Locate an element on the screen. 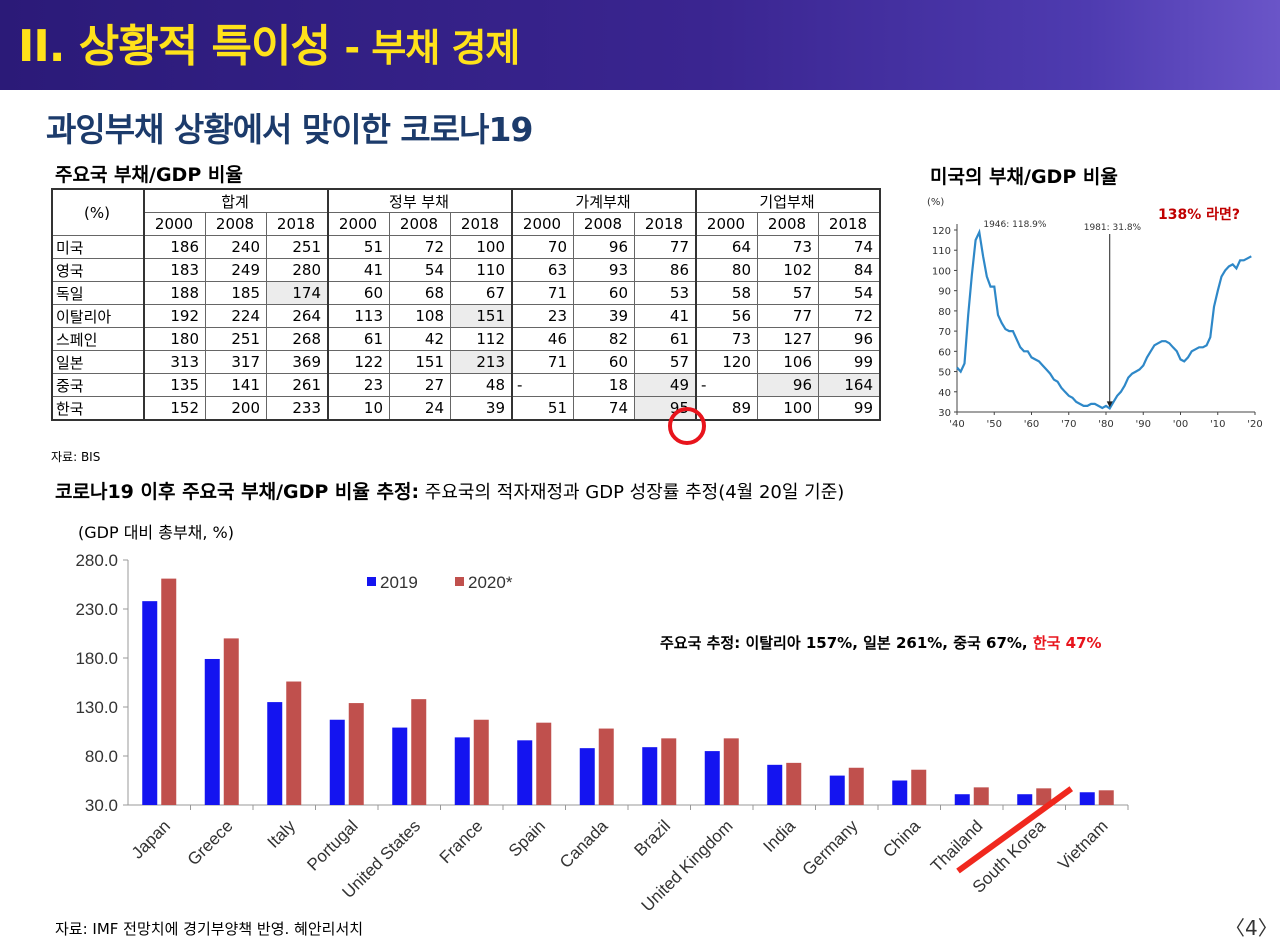 The image size is (1280, 945). group-header-government: 정부 부채 is located at coordinates (420, 200).